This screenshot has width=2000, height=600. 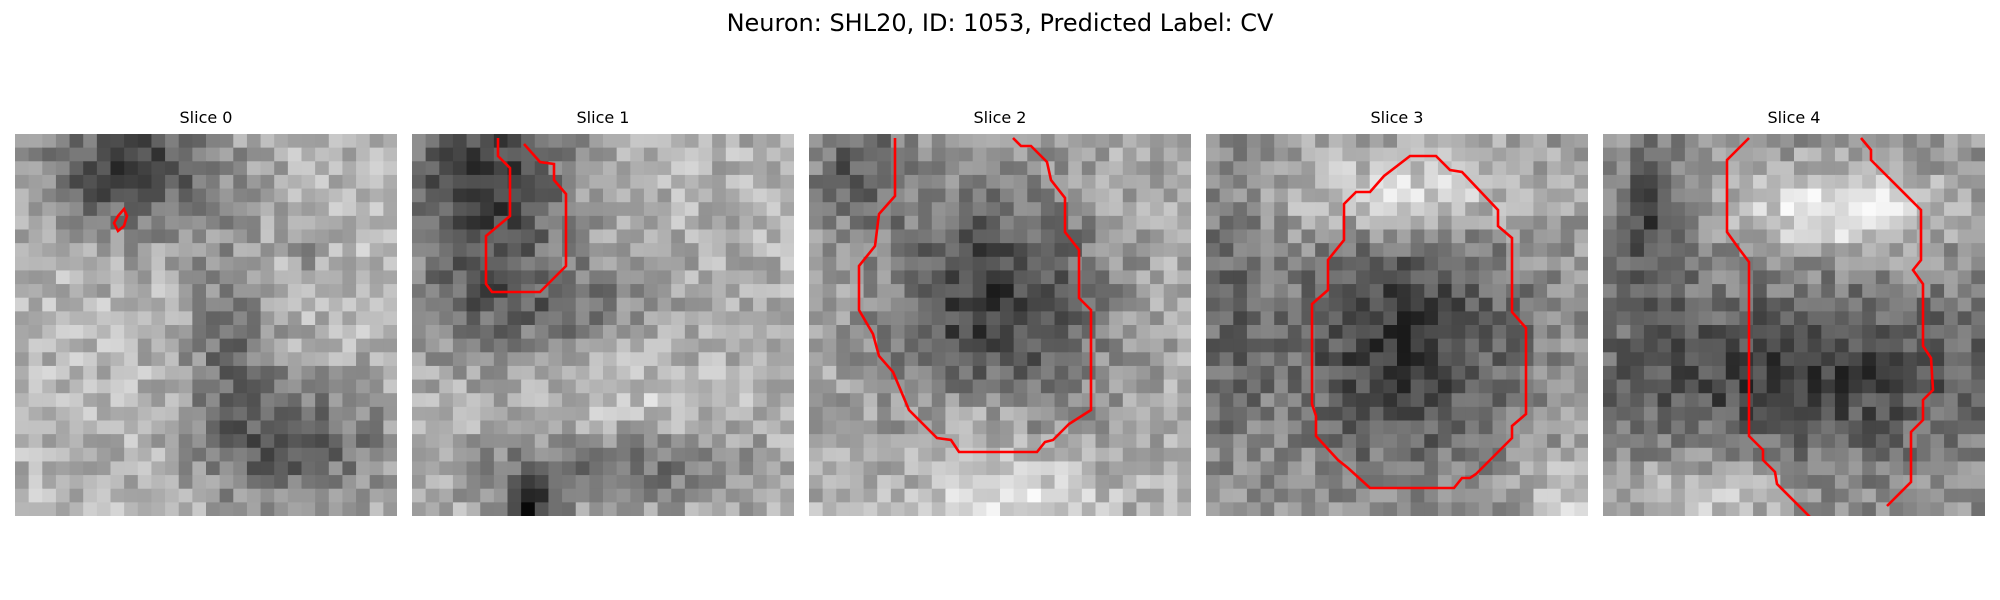 What do you see at coordinates (206, 117) in the screenshot?
I see `slice-title-0: Slice 0` at bounding box center [206, 117].